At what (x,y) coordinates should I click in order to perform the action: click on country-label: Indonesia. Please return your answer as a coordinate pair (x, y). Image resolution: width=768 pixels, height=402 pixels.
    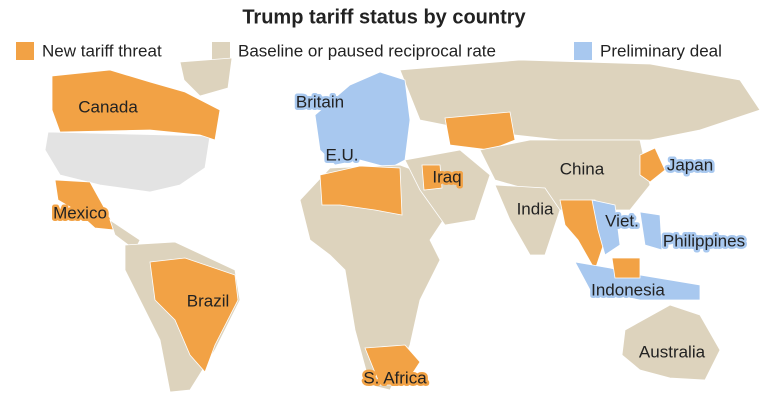
    Looking at the image, I should click on (628, 289).